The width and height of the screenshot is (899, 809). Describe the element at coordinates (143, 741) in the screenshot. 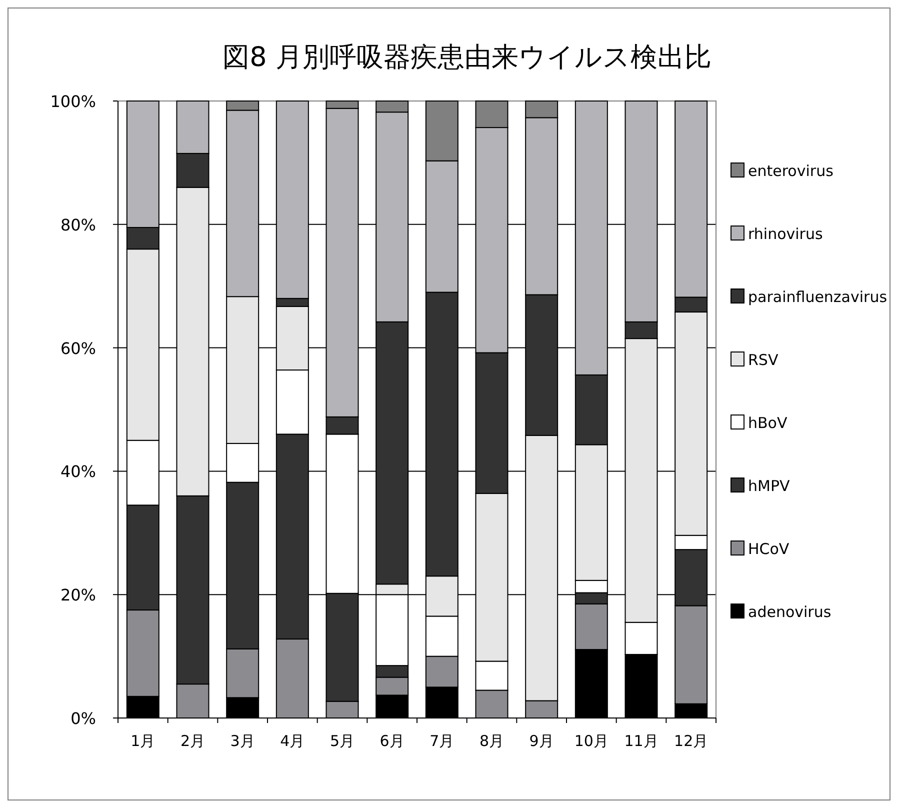

I see `x-tick-label: 1月` at that location.